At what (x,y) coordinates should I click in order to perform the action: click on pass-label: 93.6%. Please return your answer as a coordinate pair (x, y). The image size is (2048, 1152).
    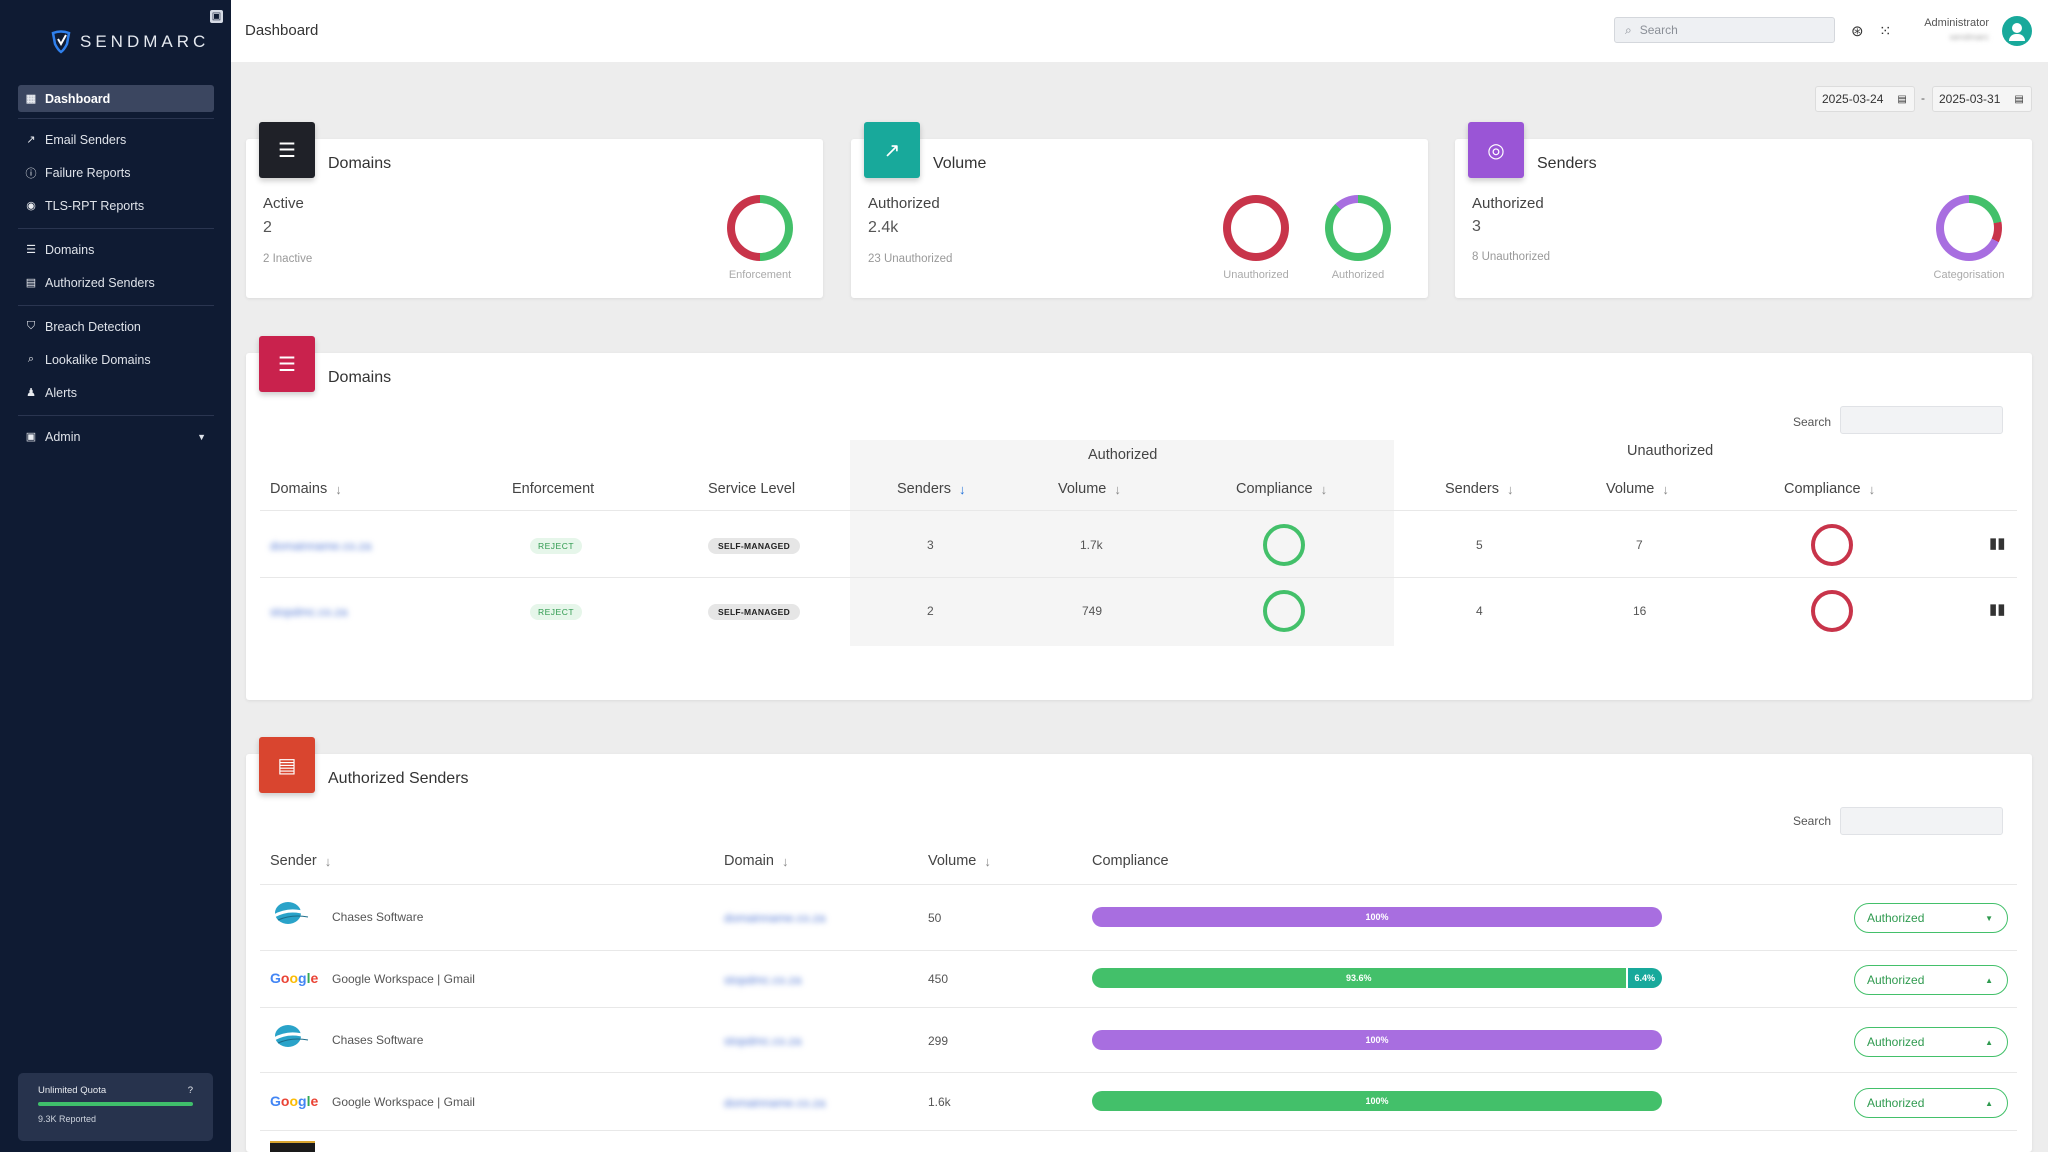
    Looking at the image, I should click on (1358, 978).